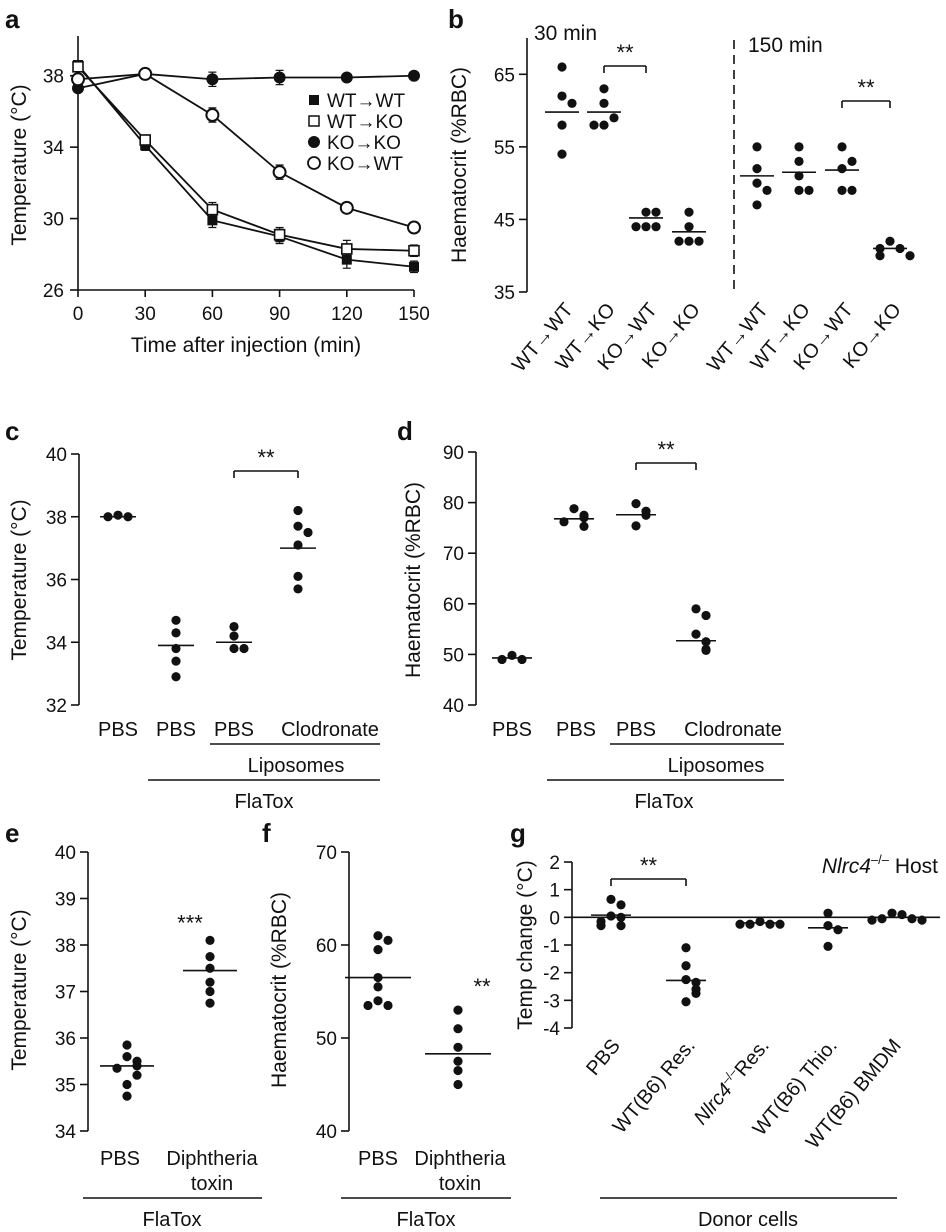  I want to click on x-category-label: Clodronate, so click(330, 730).